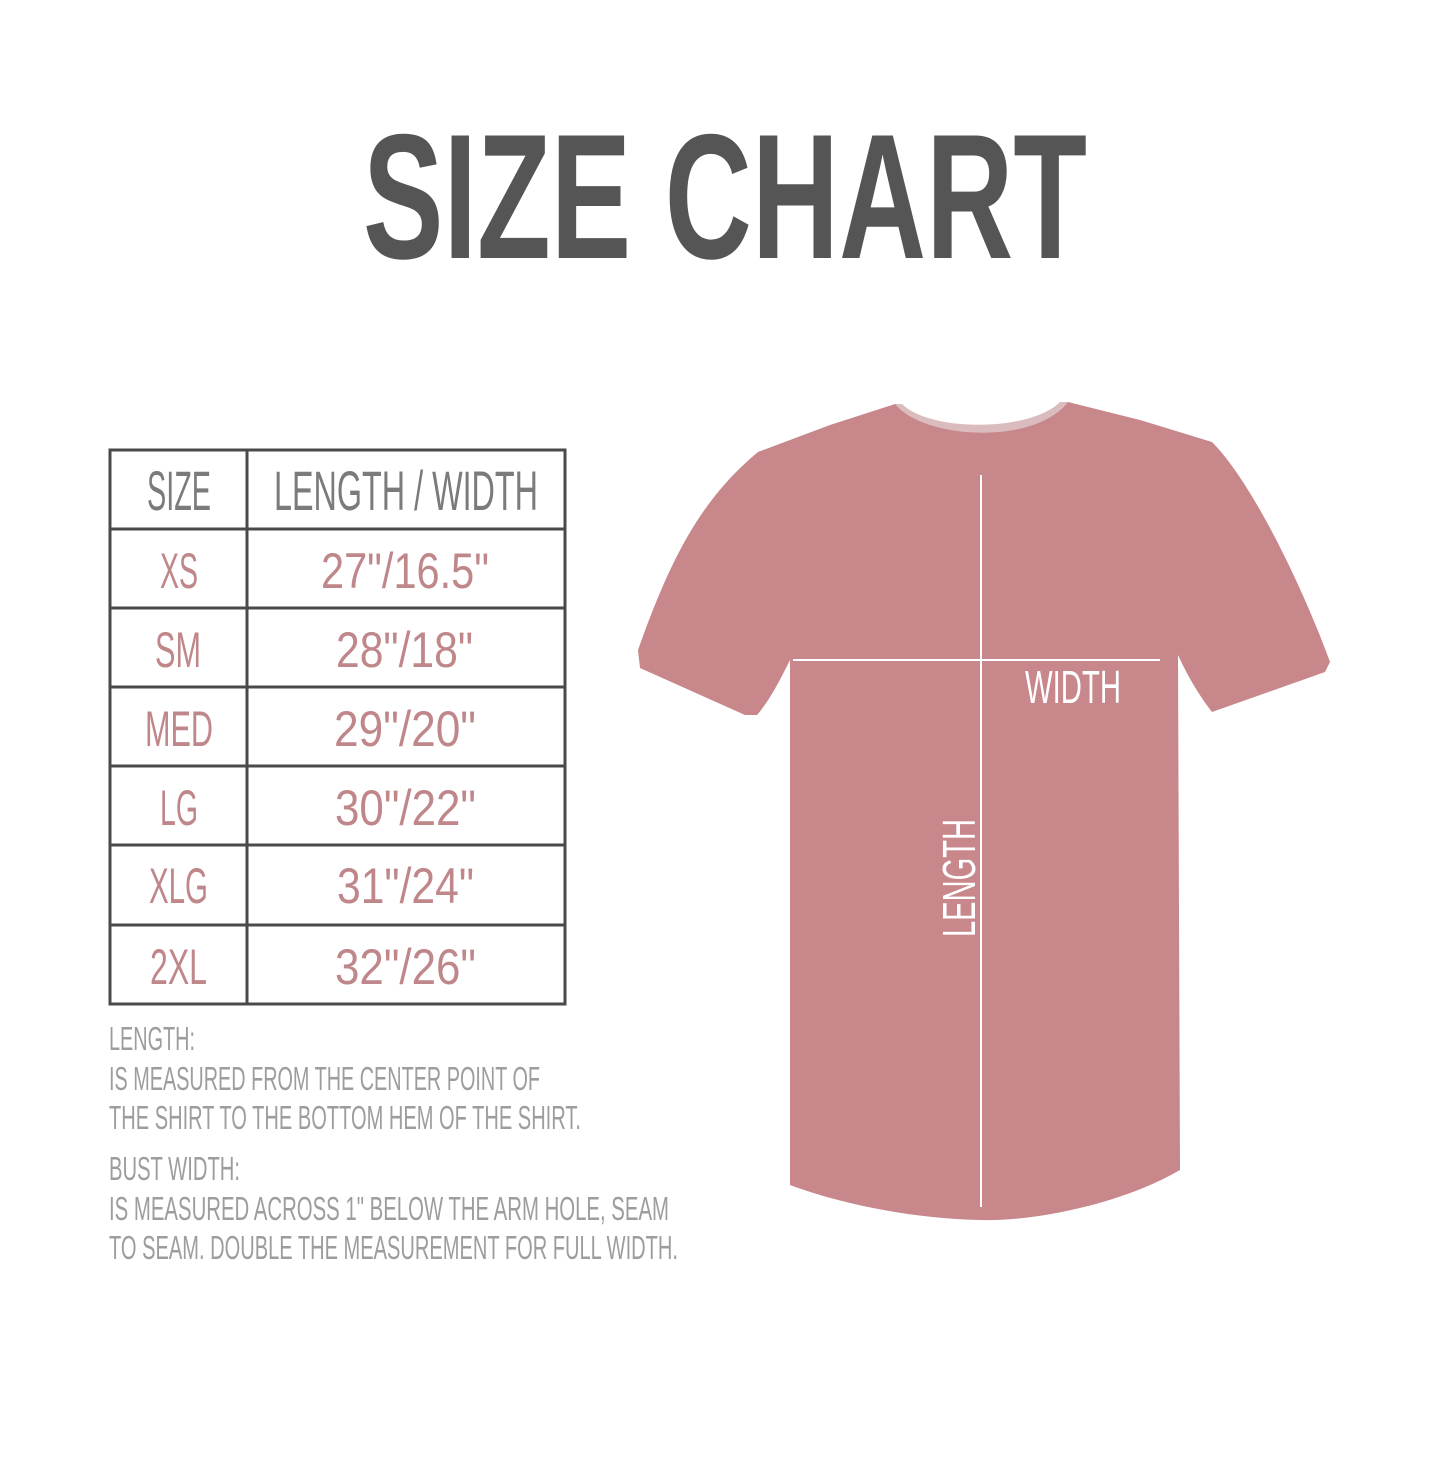 This screenshot has width=1445, height=1469. What do you see at coordinates (311, 886) in the screenshot?
I see `table-row: XLG 31"/24"` at bounding box center [311, 886].